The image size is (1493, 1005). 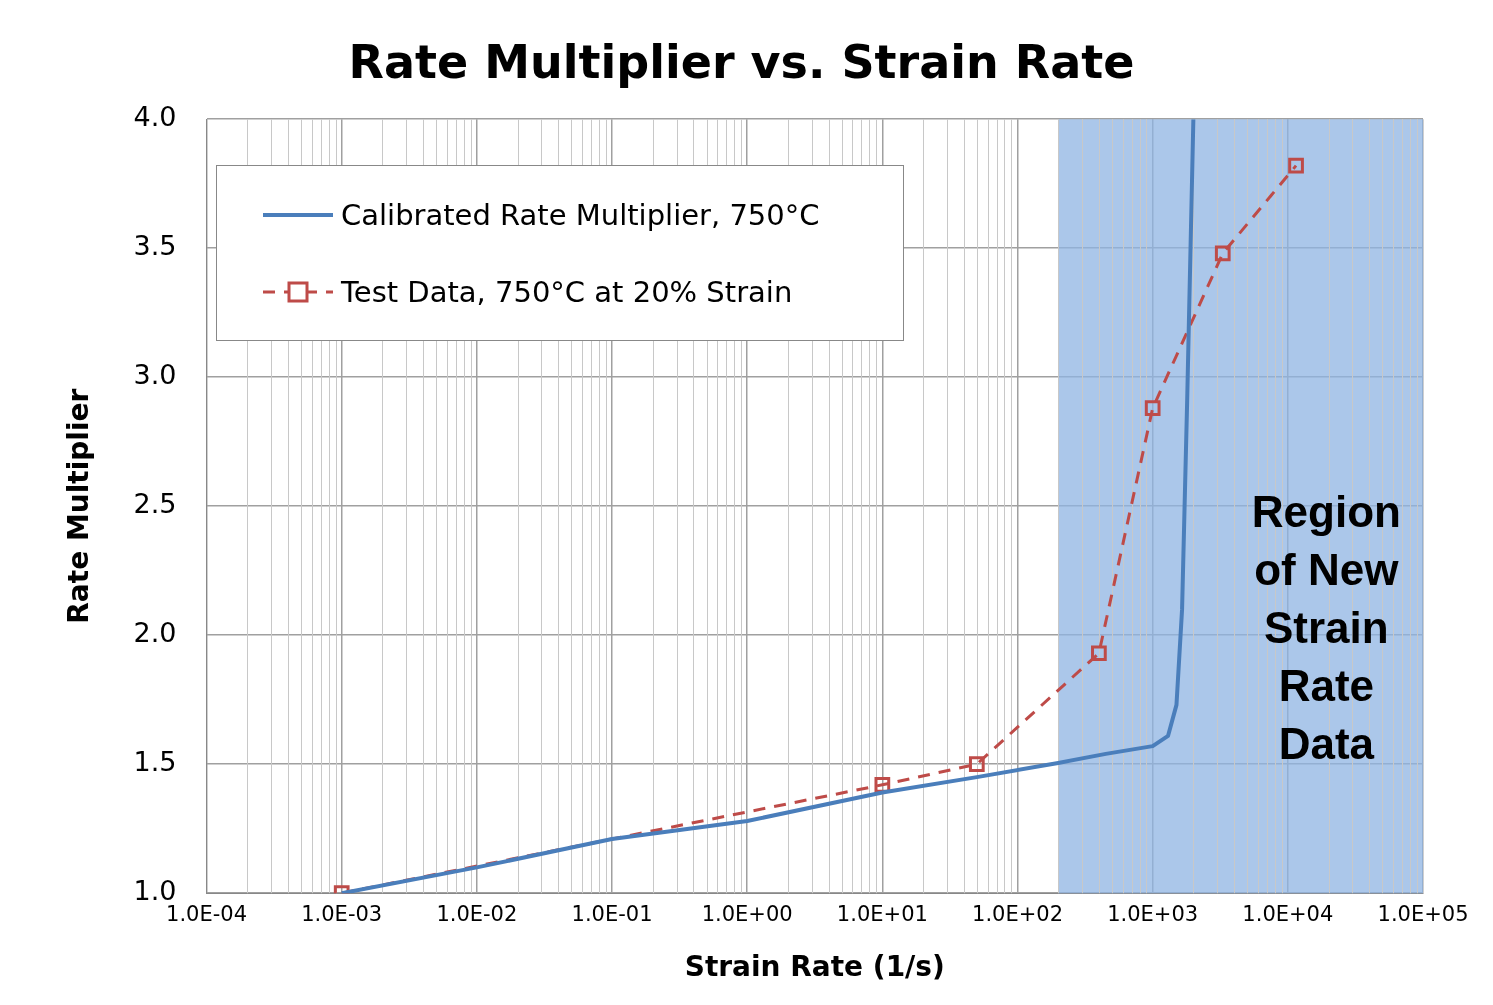 I want to click on band-label: Region of New Strain Rate Data, so click(x=1326, y=628).